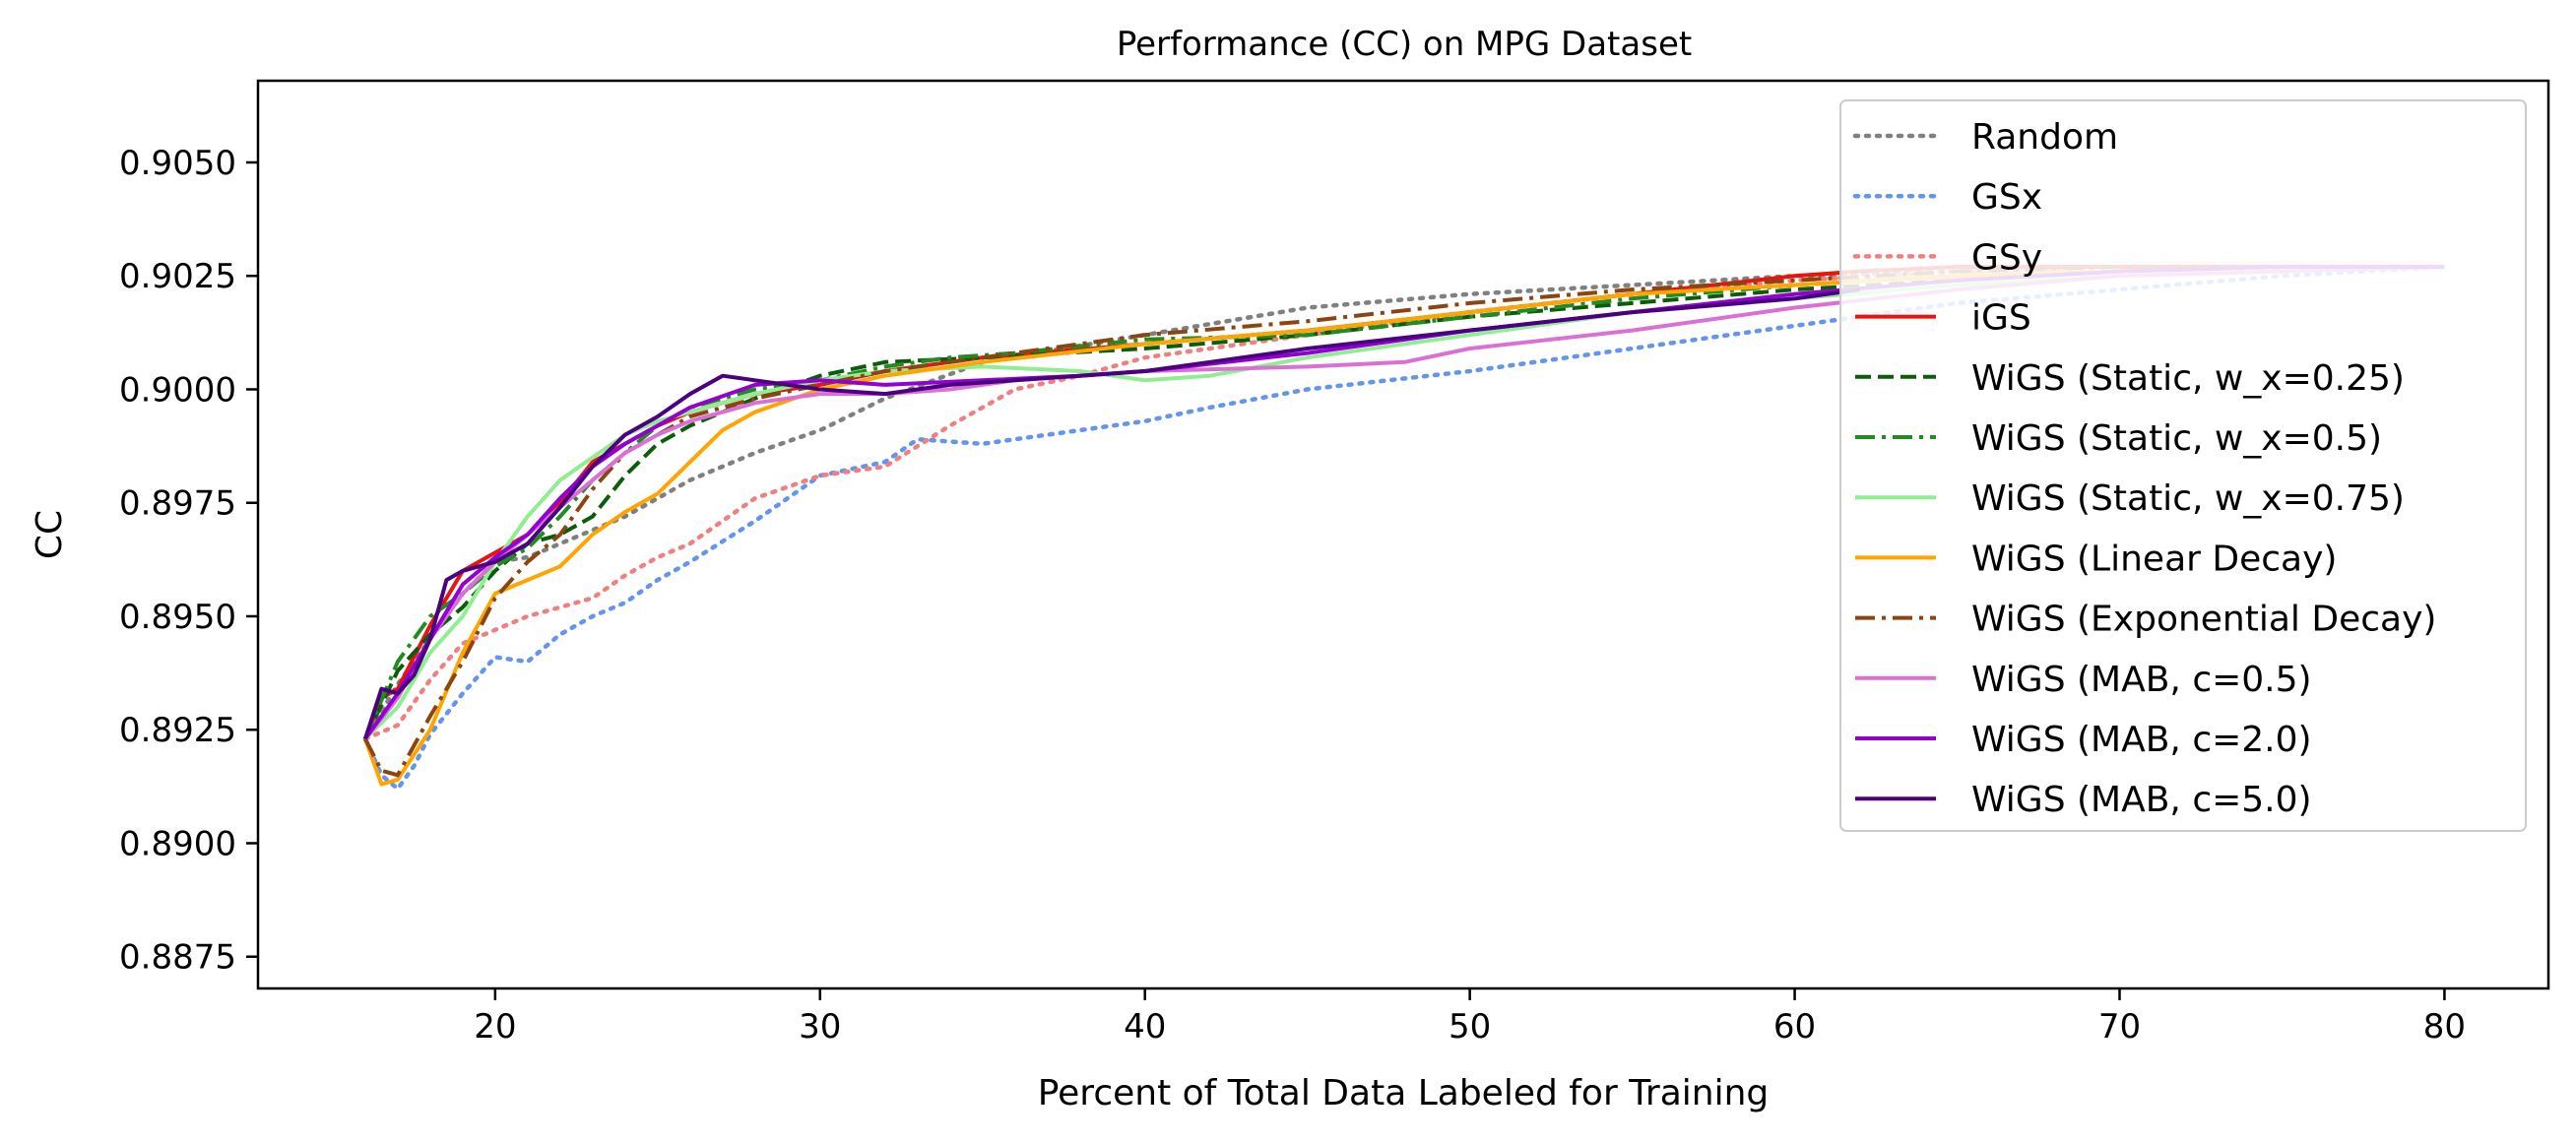 This screenshot has width=2576, height=1144. Describe the element at coordinates (820, 1027) in the screenshot. I see `x-tick-label: 30` at that location.